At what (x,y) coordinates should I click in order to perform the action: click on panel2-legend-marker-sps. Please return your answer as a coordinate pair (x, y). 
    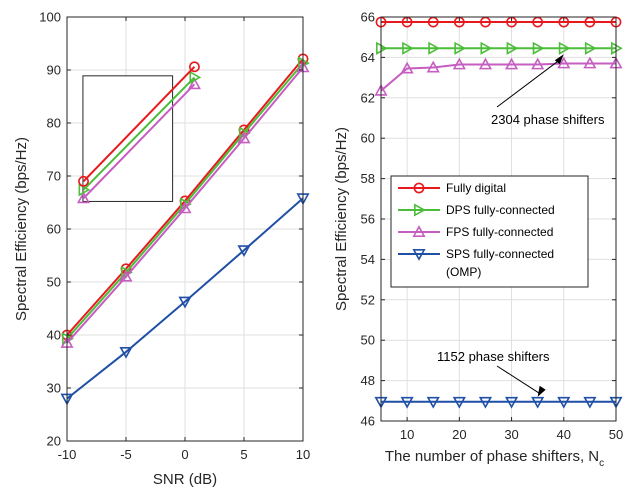
    Looking at the image, I should click on (419, 255).